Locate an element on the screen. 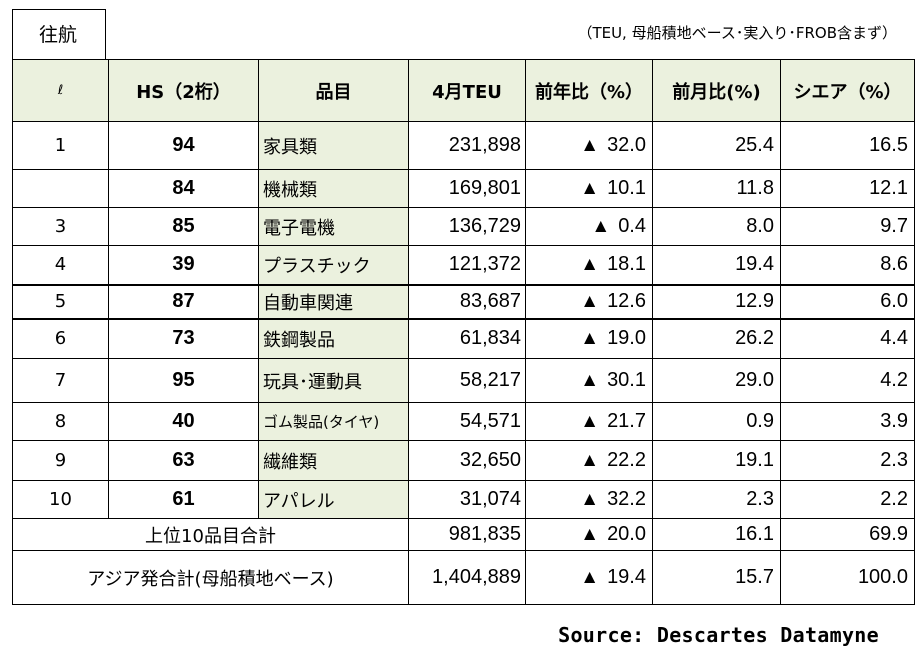 This screenshot has height=654, width=919. share-cell: 16.5 is located at coordinates (847, 145).